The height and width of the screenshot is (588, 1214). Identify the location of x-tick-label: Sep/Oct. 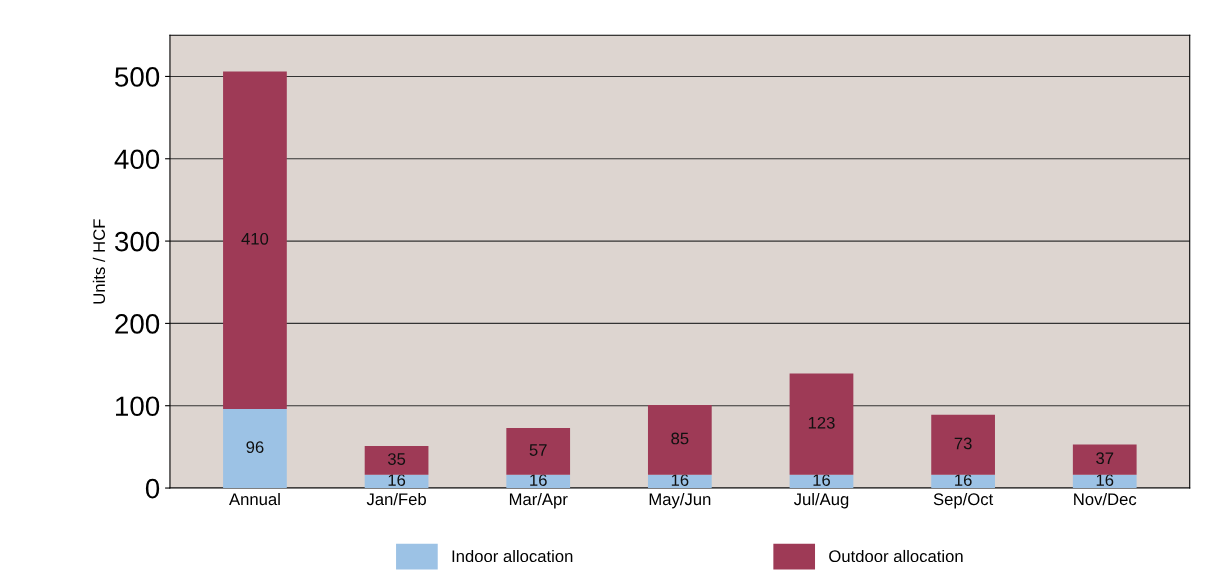
(963, 500).